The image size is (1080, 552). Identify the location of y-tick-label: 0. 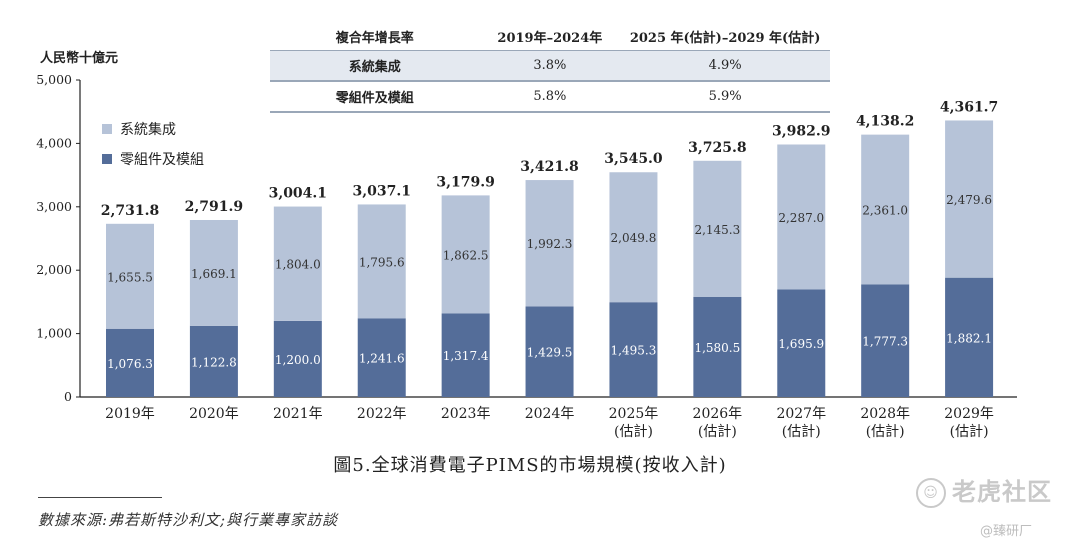
(68, 396).